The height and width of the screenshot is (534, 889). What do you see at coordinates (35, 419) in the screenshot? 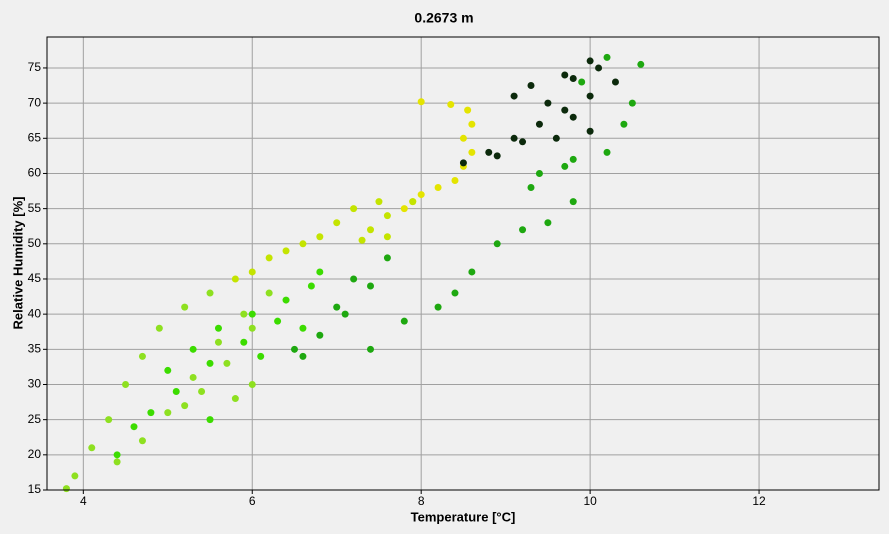
I see `y-tick-label: 25` at bounding box center [35, 419].